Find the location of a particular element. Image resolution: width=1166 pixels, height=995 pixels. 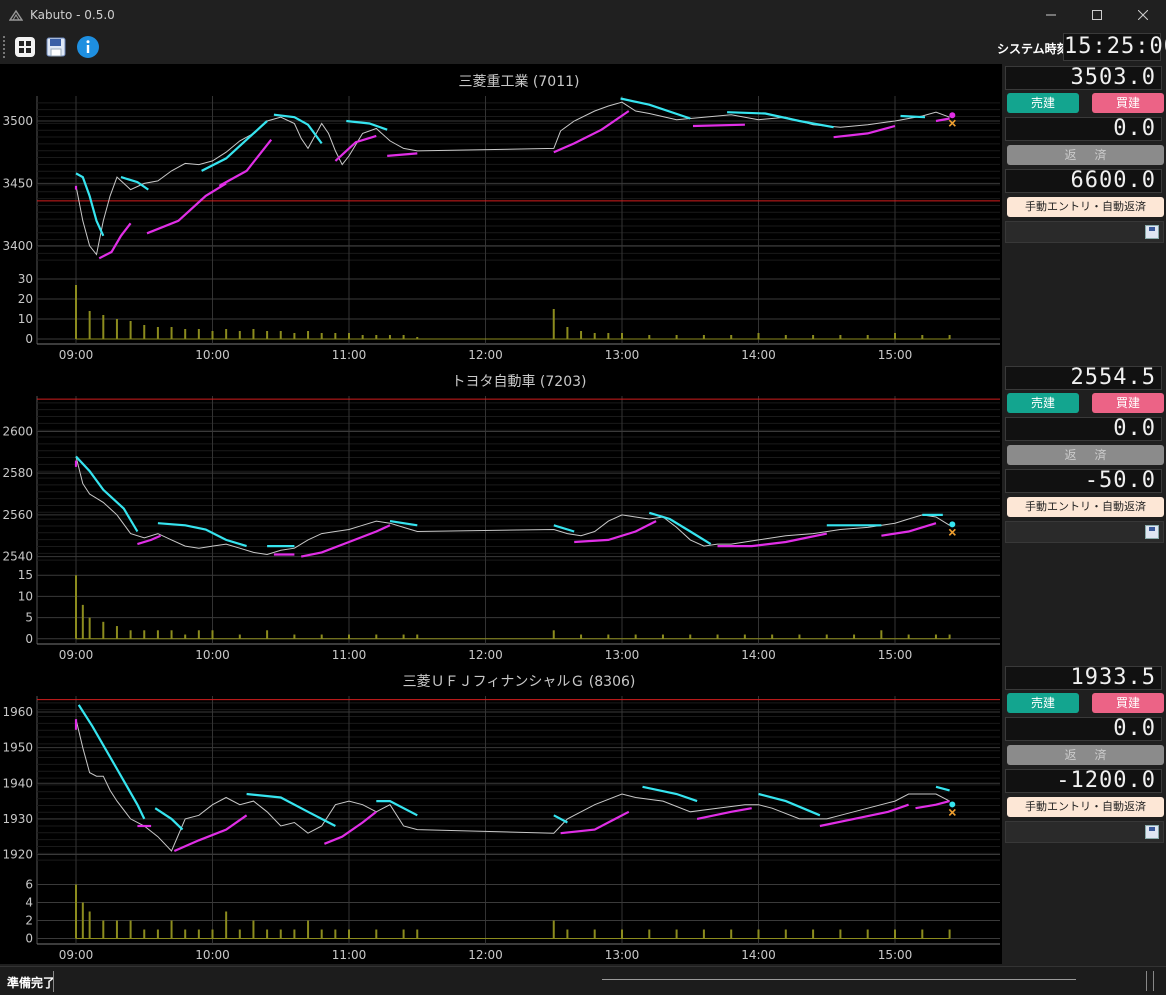

x-tick-label: 10:00 is located at coordinates (212, 955).